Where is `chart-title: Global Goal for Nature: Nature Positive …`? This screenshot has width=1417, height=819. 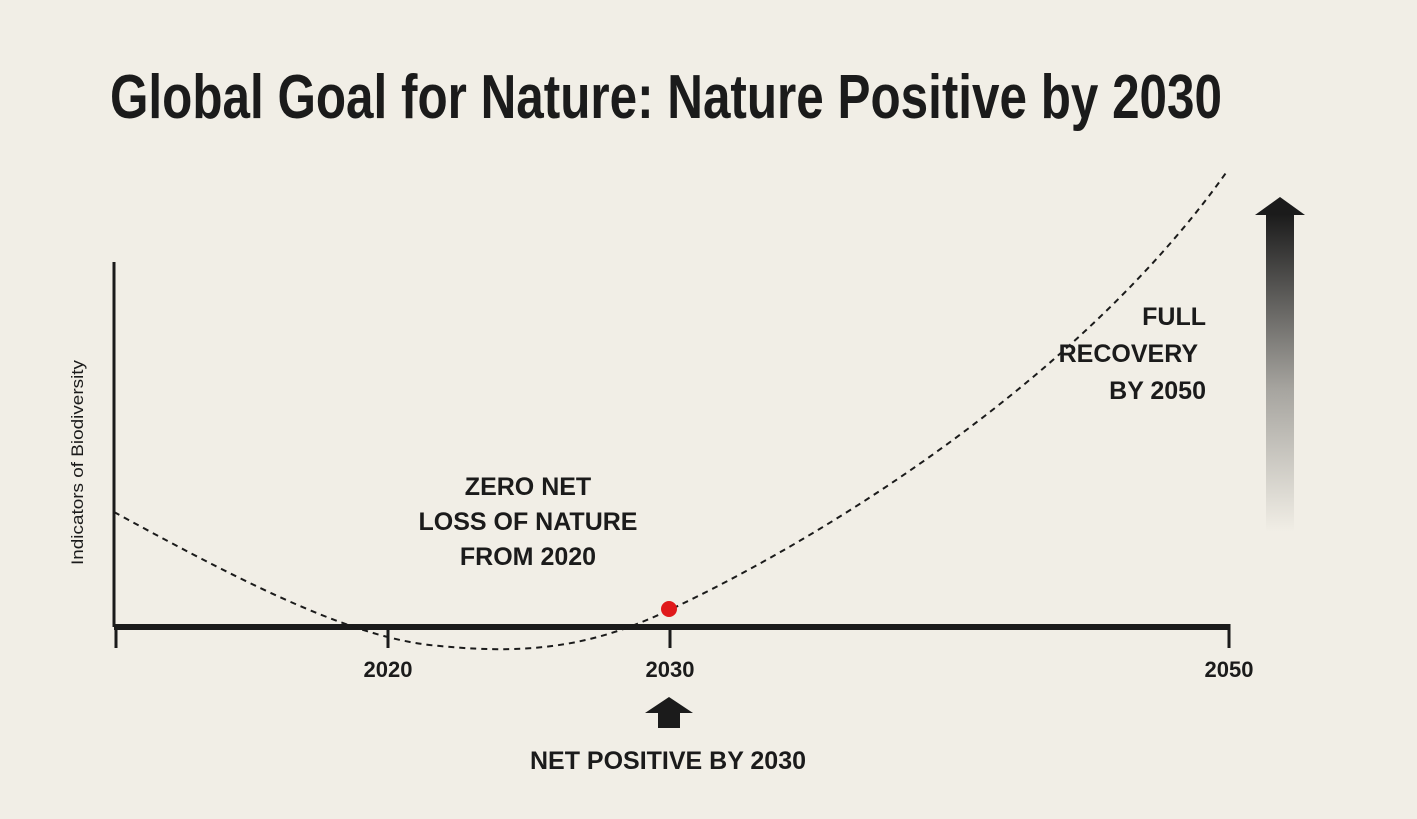 chart-title: Global Goal for Nature: Nature Positive … is located at coordinates (666, 97).